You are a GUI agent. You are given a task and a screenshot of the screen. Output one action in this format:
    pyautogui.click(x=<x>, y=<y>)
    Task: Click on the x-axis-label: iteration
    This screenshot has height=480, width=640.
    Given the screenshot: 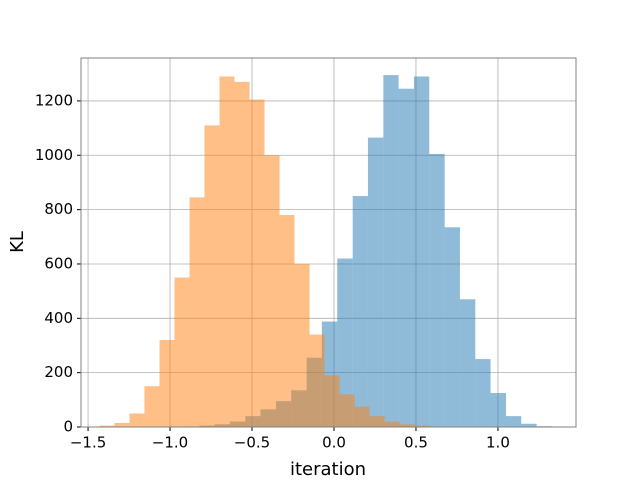 What is the action you would take?
    pyautogui.click(x=328, y=469)
    